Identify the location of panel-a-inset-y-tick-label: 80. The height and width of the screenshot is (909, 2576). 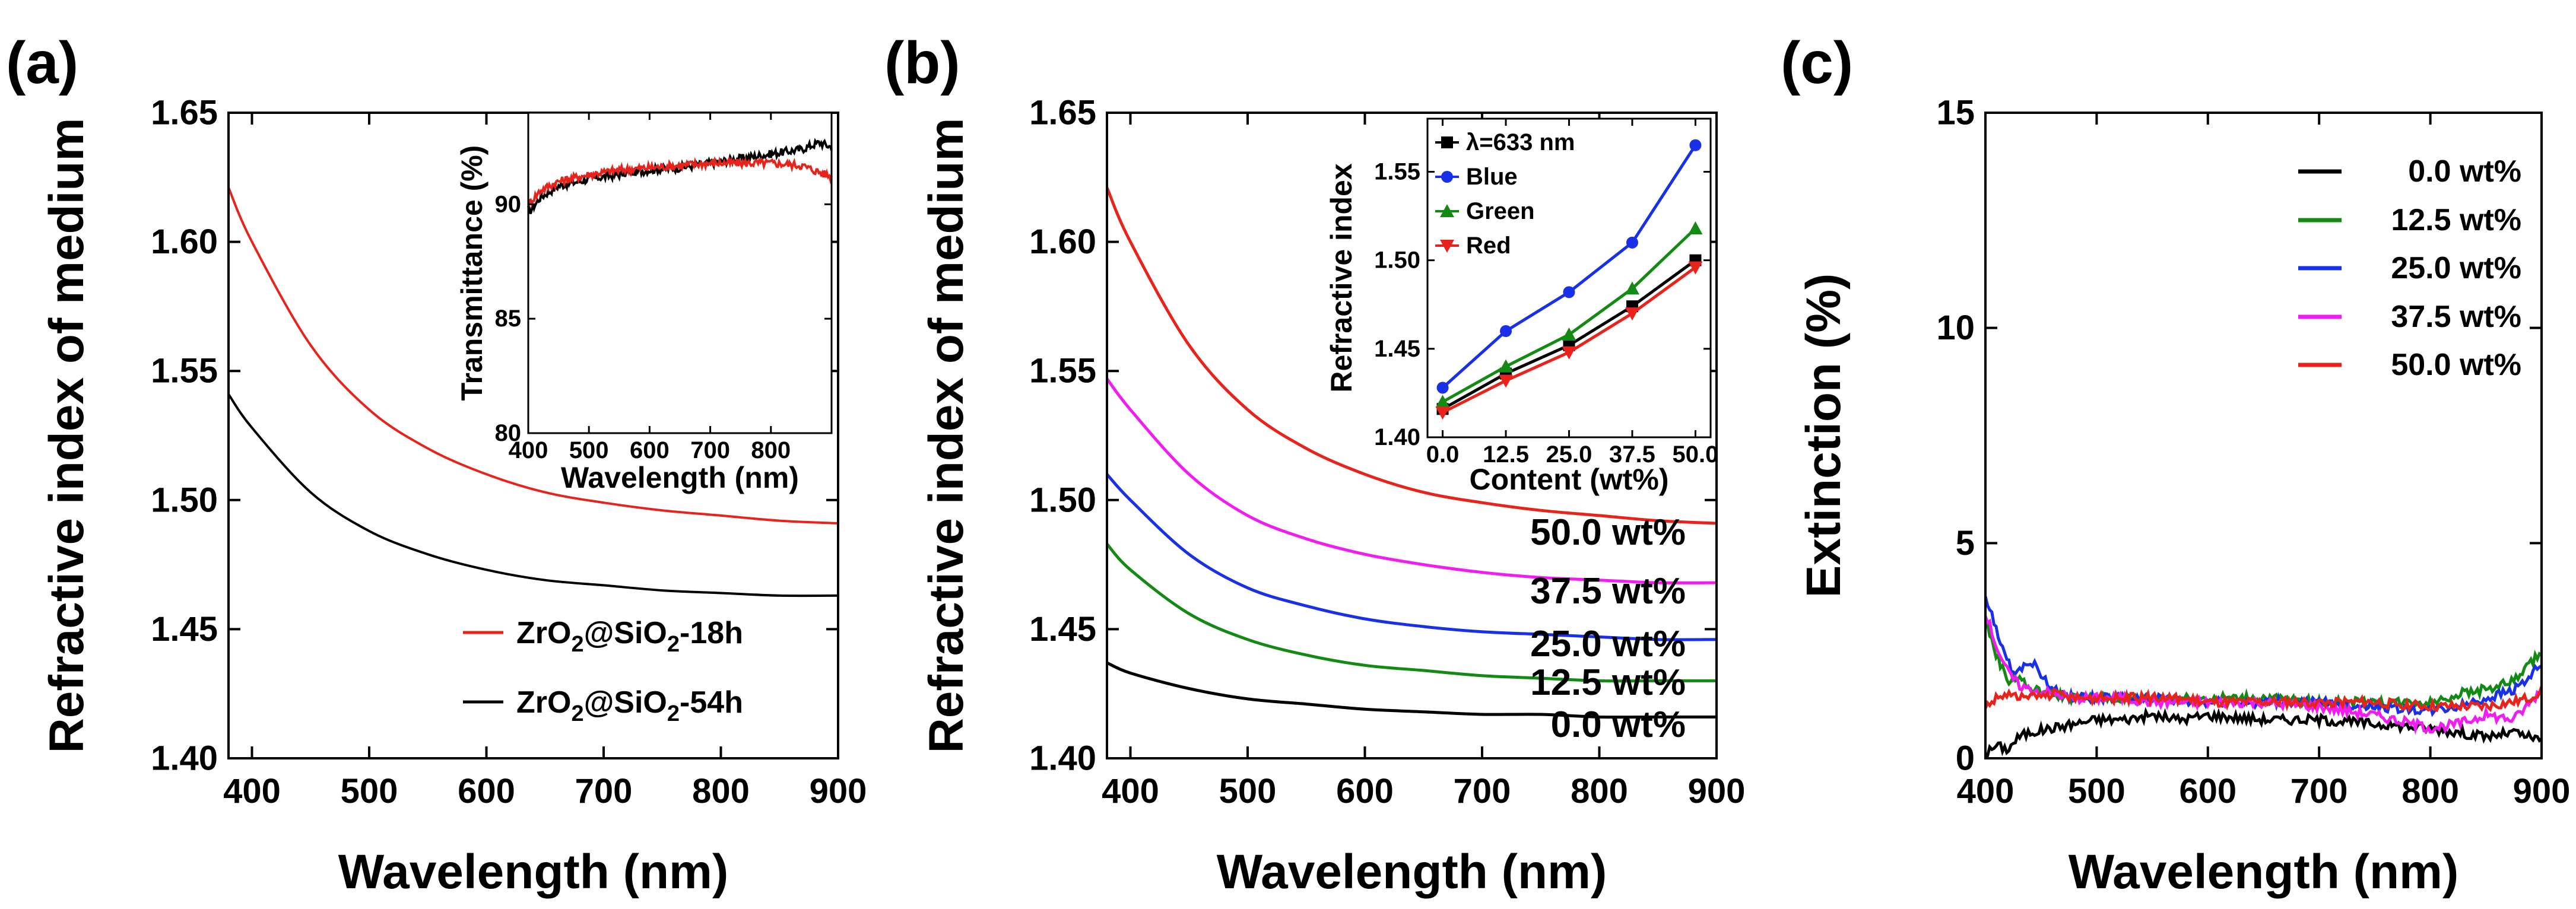
(508, 433).